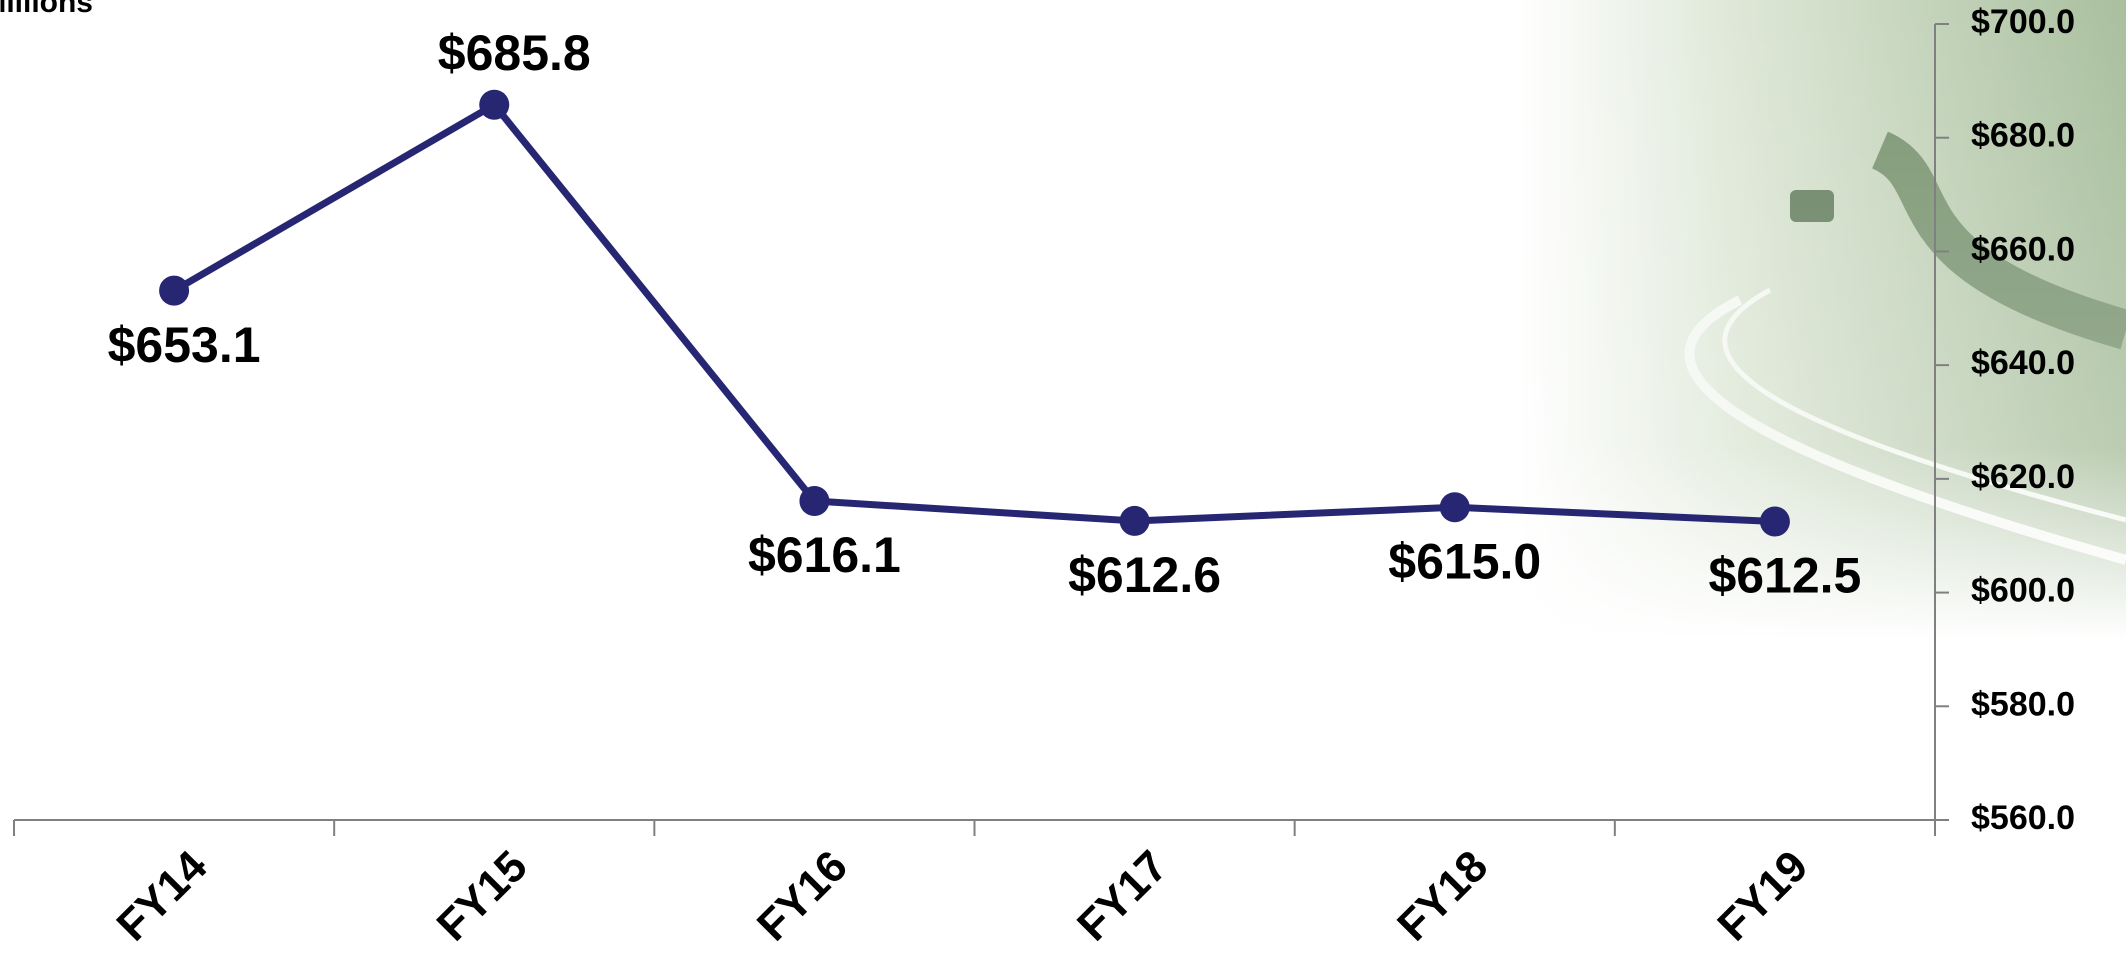 Image resolution: width=2126 pixels, height=977 pixels. Describe the element at coordinates (162, 895) in the screenshot. I see `x-tick-label: FY14` at that location.